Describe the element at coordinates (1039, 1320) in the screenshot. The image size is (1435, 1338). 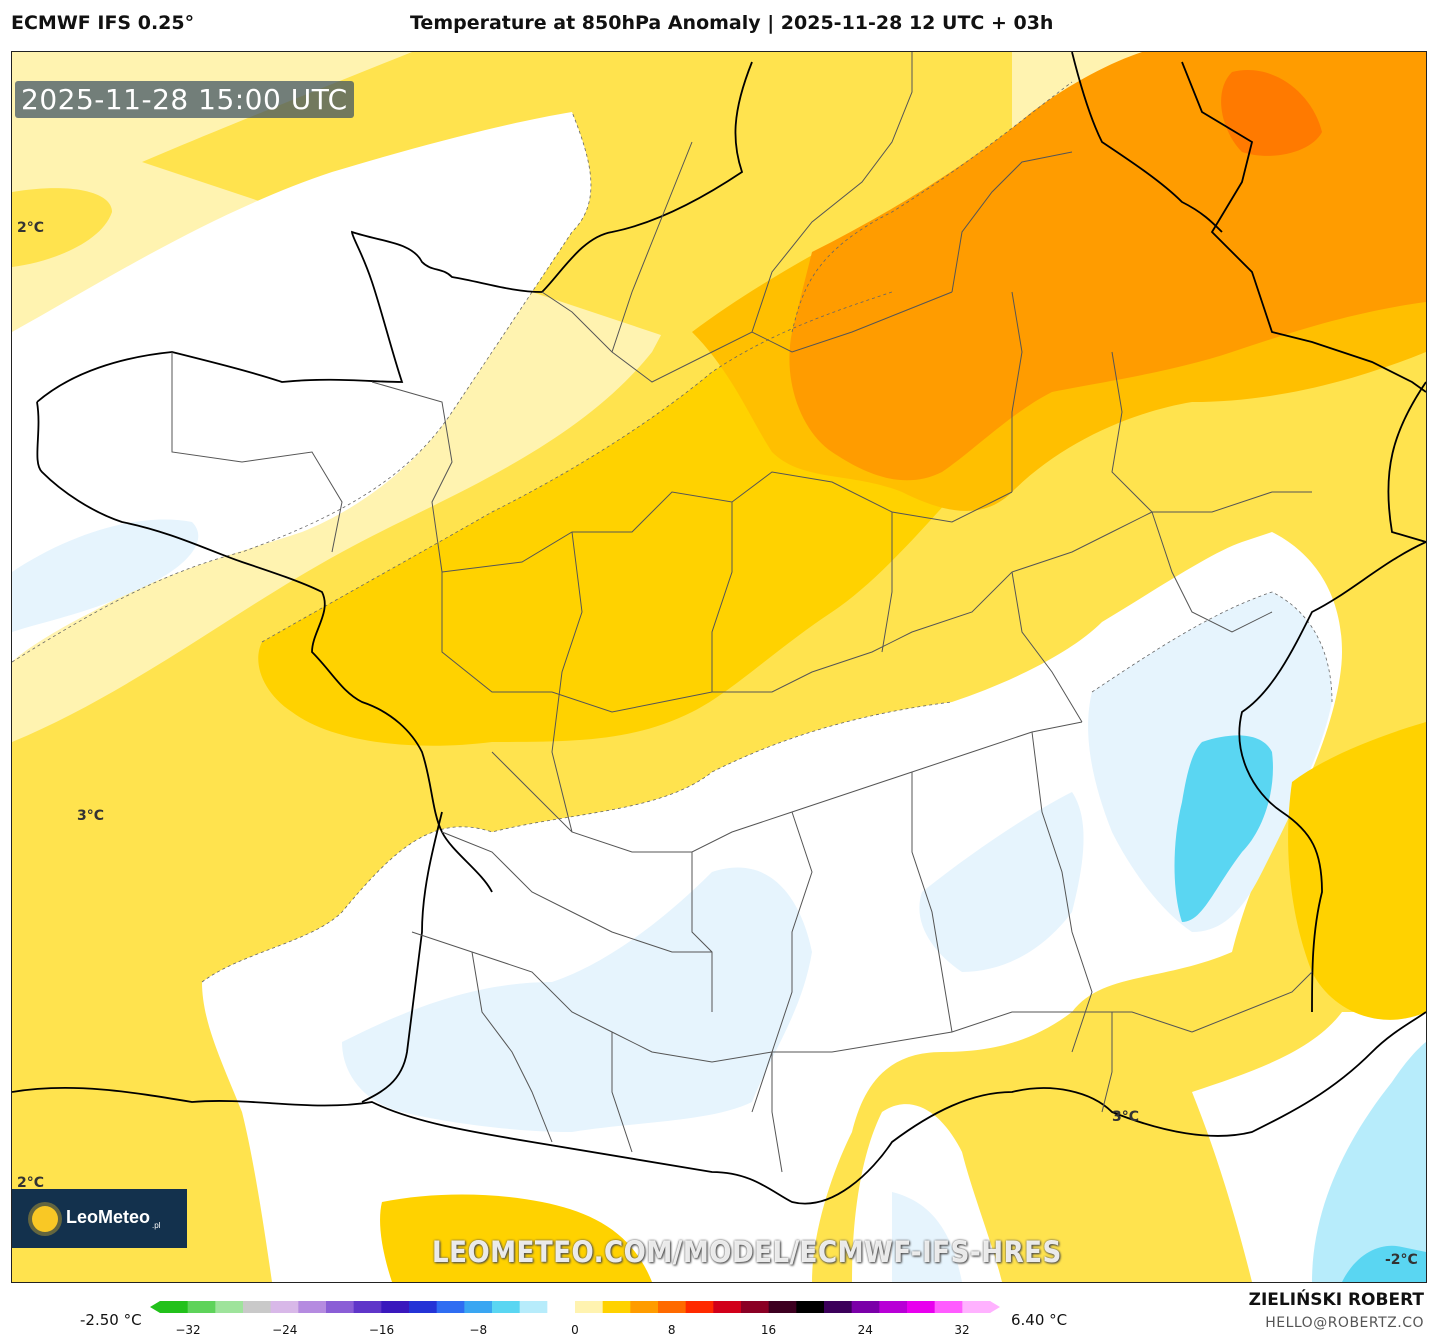
I see `scale-max-label: 6.40 °C` at that location.